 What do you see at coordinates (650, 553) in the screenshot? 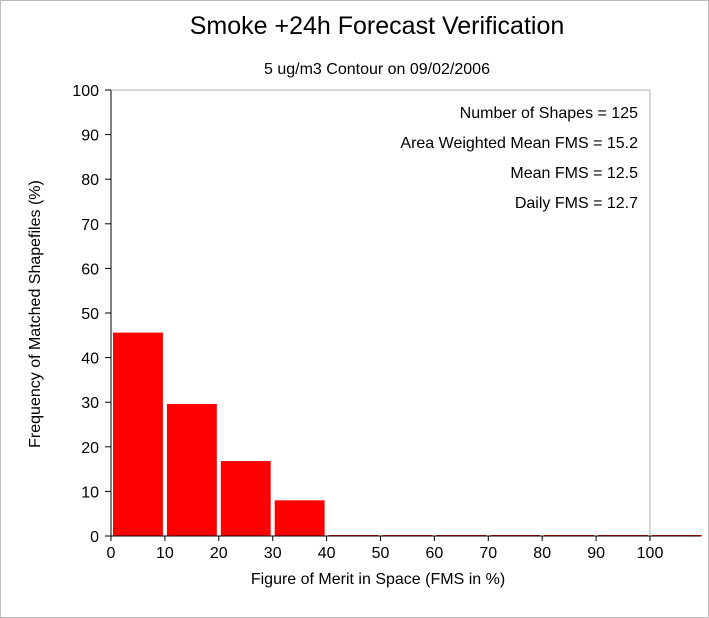
I see `x-tick-label: 100` at bounding box center [650, 553].